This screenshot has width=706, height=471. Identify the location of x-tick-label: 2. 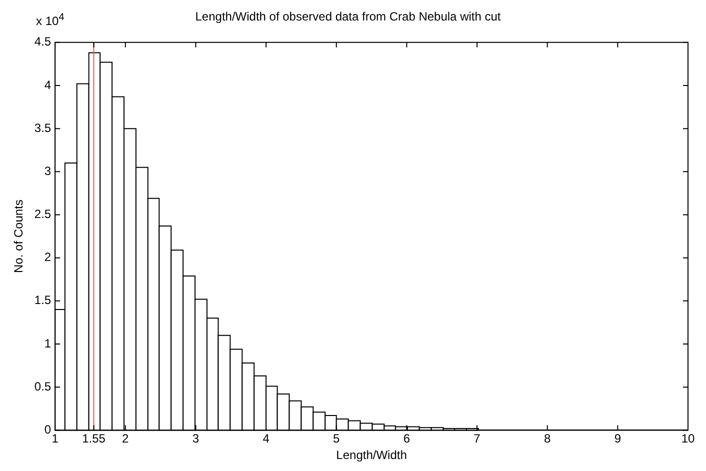
(126, 439).